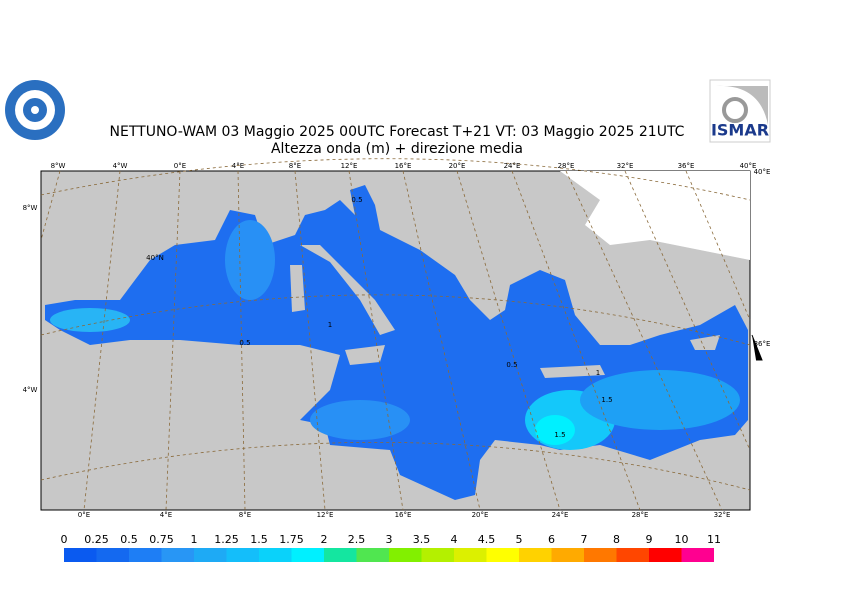 This screenshot has height=600, width=842. Describe the element at coordinates (295, 166) in the screenshot. I see `top-label: 8°E` at that location.